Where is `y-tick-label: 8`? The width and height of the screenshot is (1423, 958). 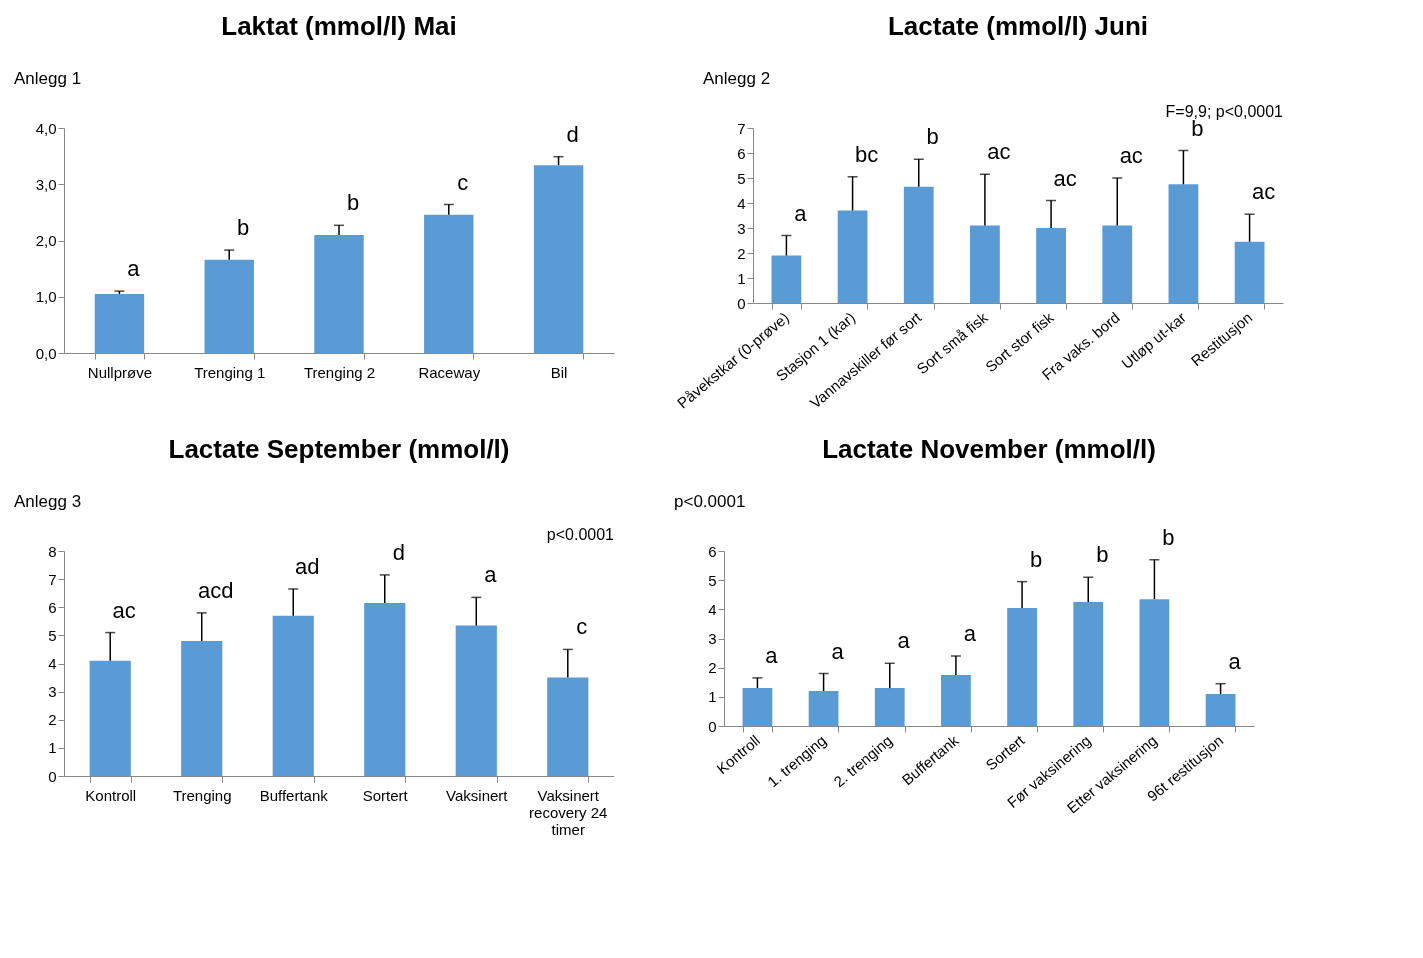 y-tick-label: 8 is located at coordinates (52, 551).